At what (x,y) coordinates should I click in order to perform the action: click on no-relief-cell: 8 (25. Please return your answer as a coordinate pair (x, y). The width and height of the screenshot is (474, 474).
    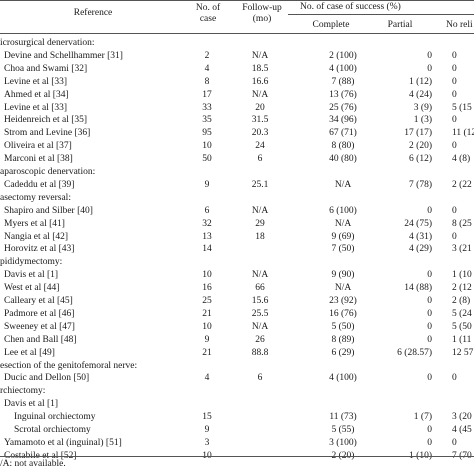
    Looking at the image, I should click on (462, 223).